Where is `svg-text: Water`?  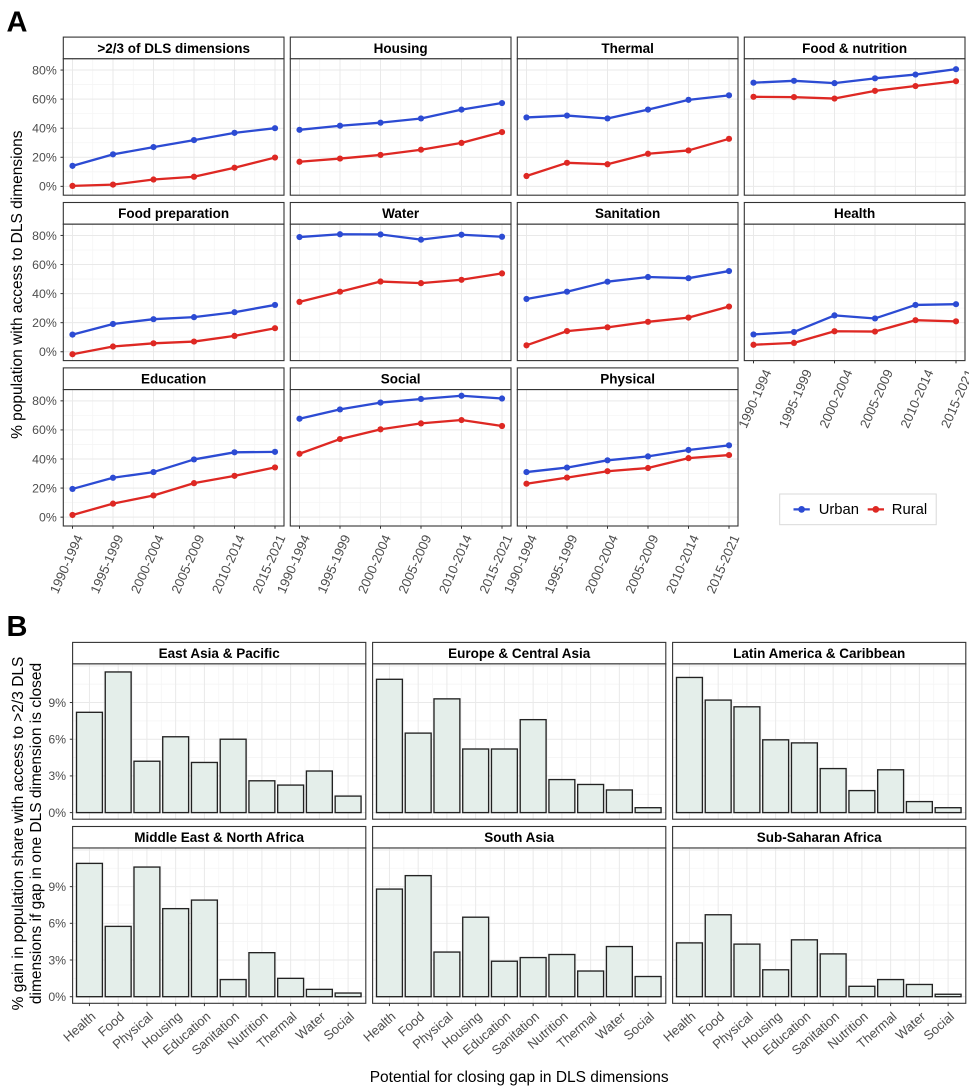
svg-text: Water is located at coordinates (401, 213).